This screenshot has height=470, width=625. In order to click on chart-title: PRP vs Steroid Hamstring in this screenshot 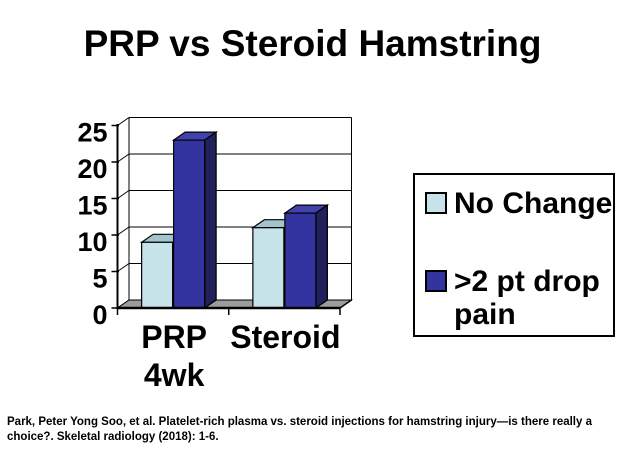, I will do `click(312, 43)`.